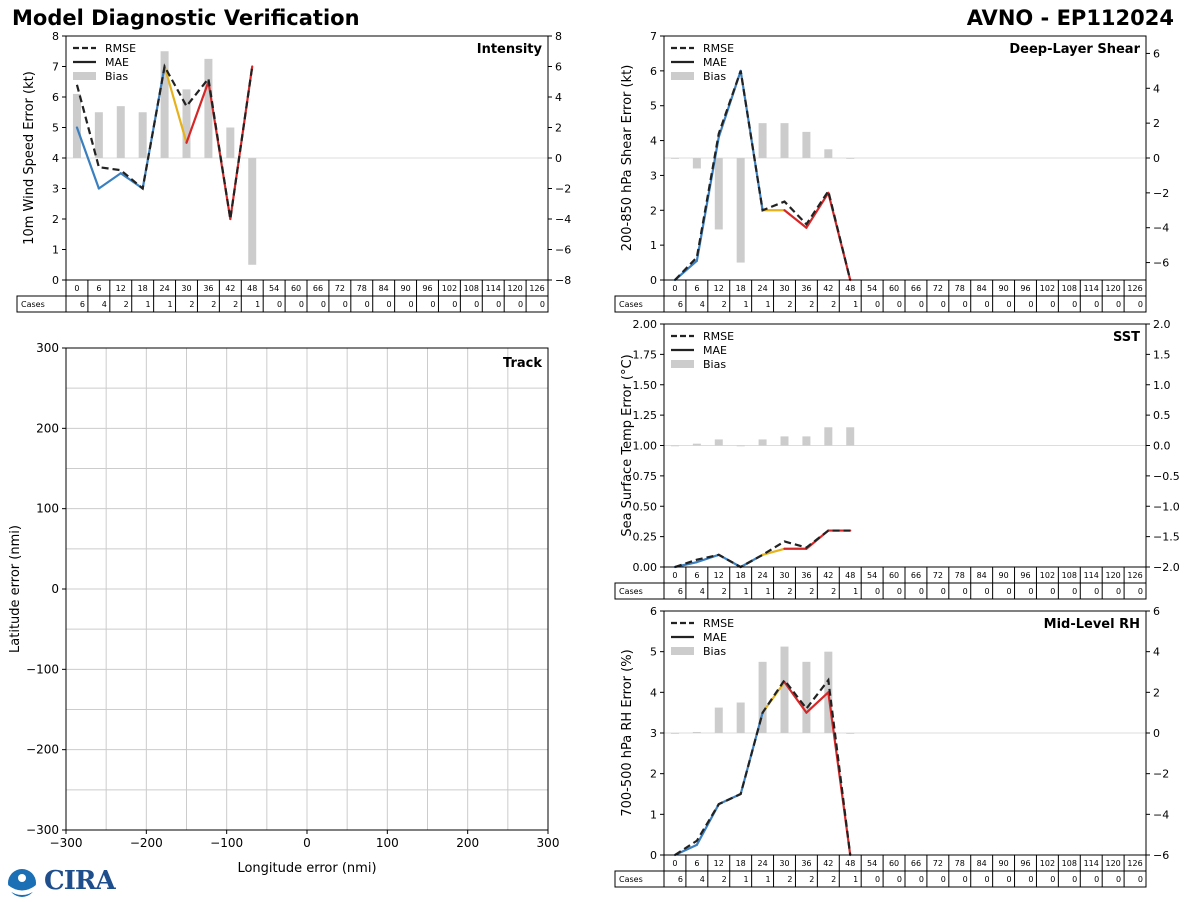  Describe the element at coordinates (702, 591) in the screenshot. I see `case-count: 4` at that location.